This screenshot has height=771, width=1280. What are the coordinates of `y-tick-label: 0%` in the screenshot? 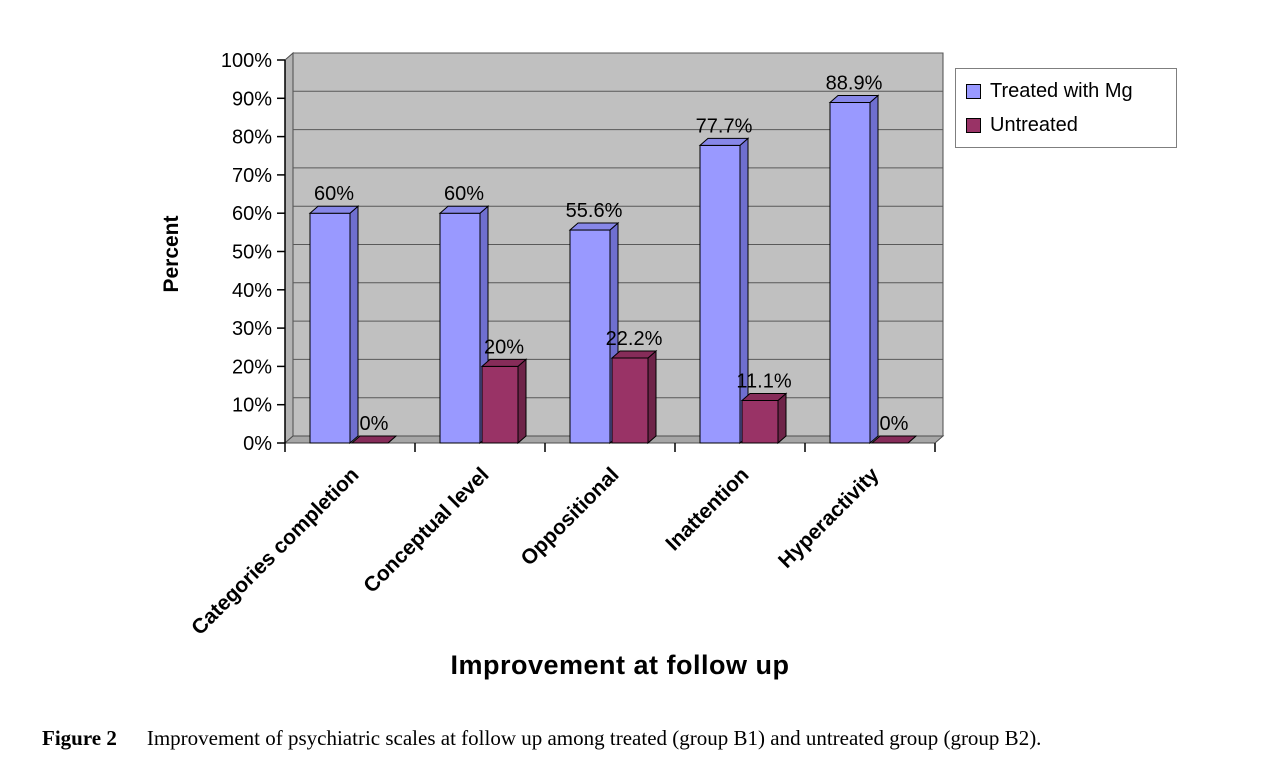 It's located at (257, 444).